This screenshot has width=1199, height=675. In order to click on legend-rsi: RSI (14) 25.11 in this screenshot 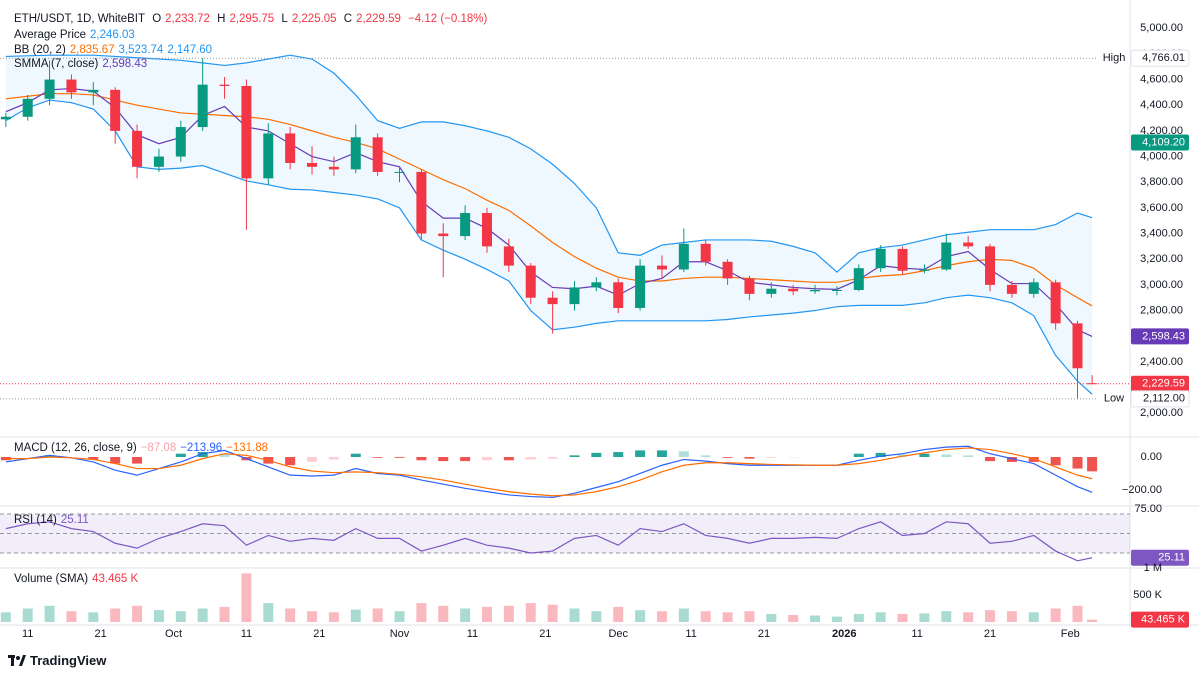, I will do `click(53, 520)`.